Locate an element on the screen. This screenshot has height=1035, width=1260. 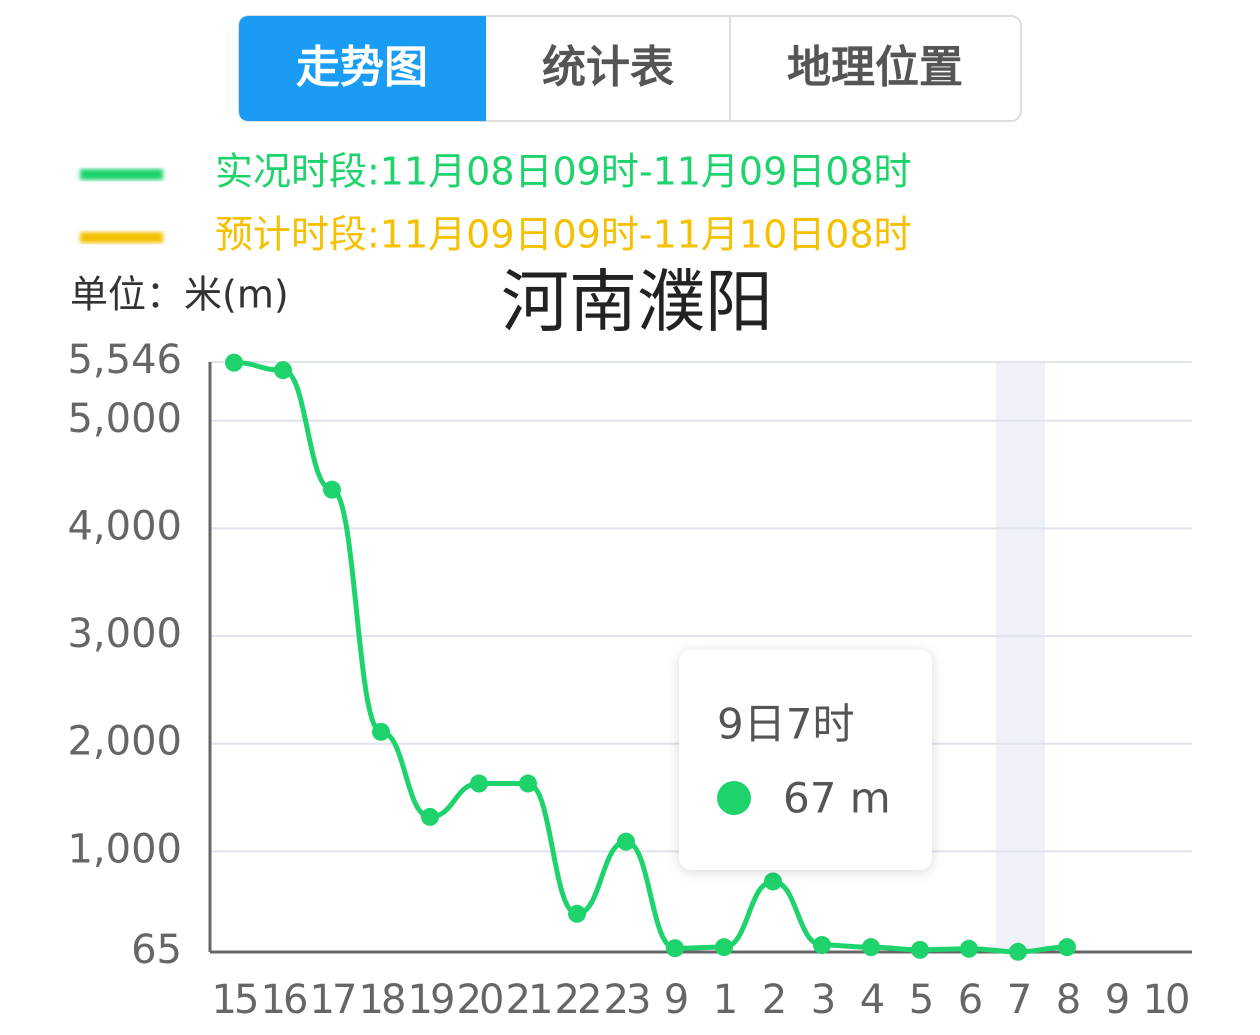
tab: 走势图 is located at coordinates (362, 67).